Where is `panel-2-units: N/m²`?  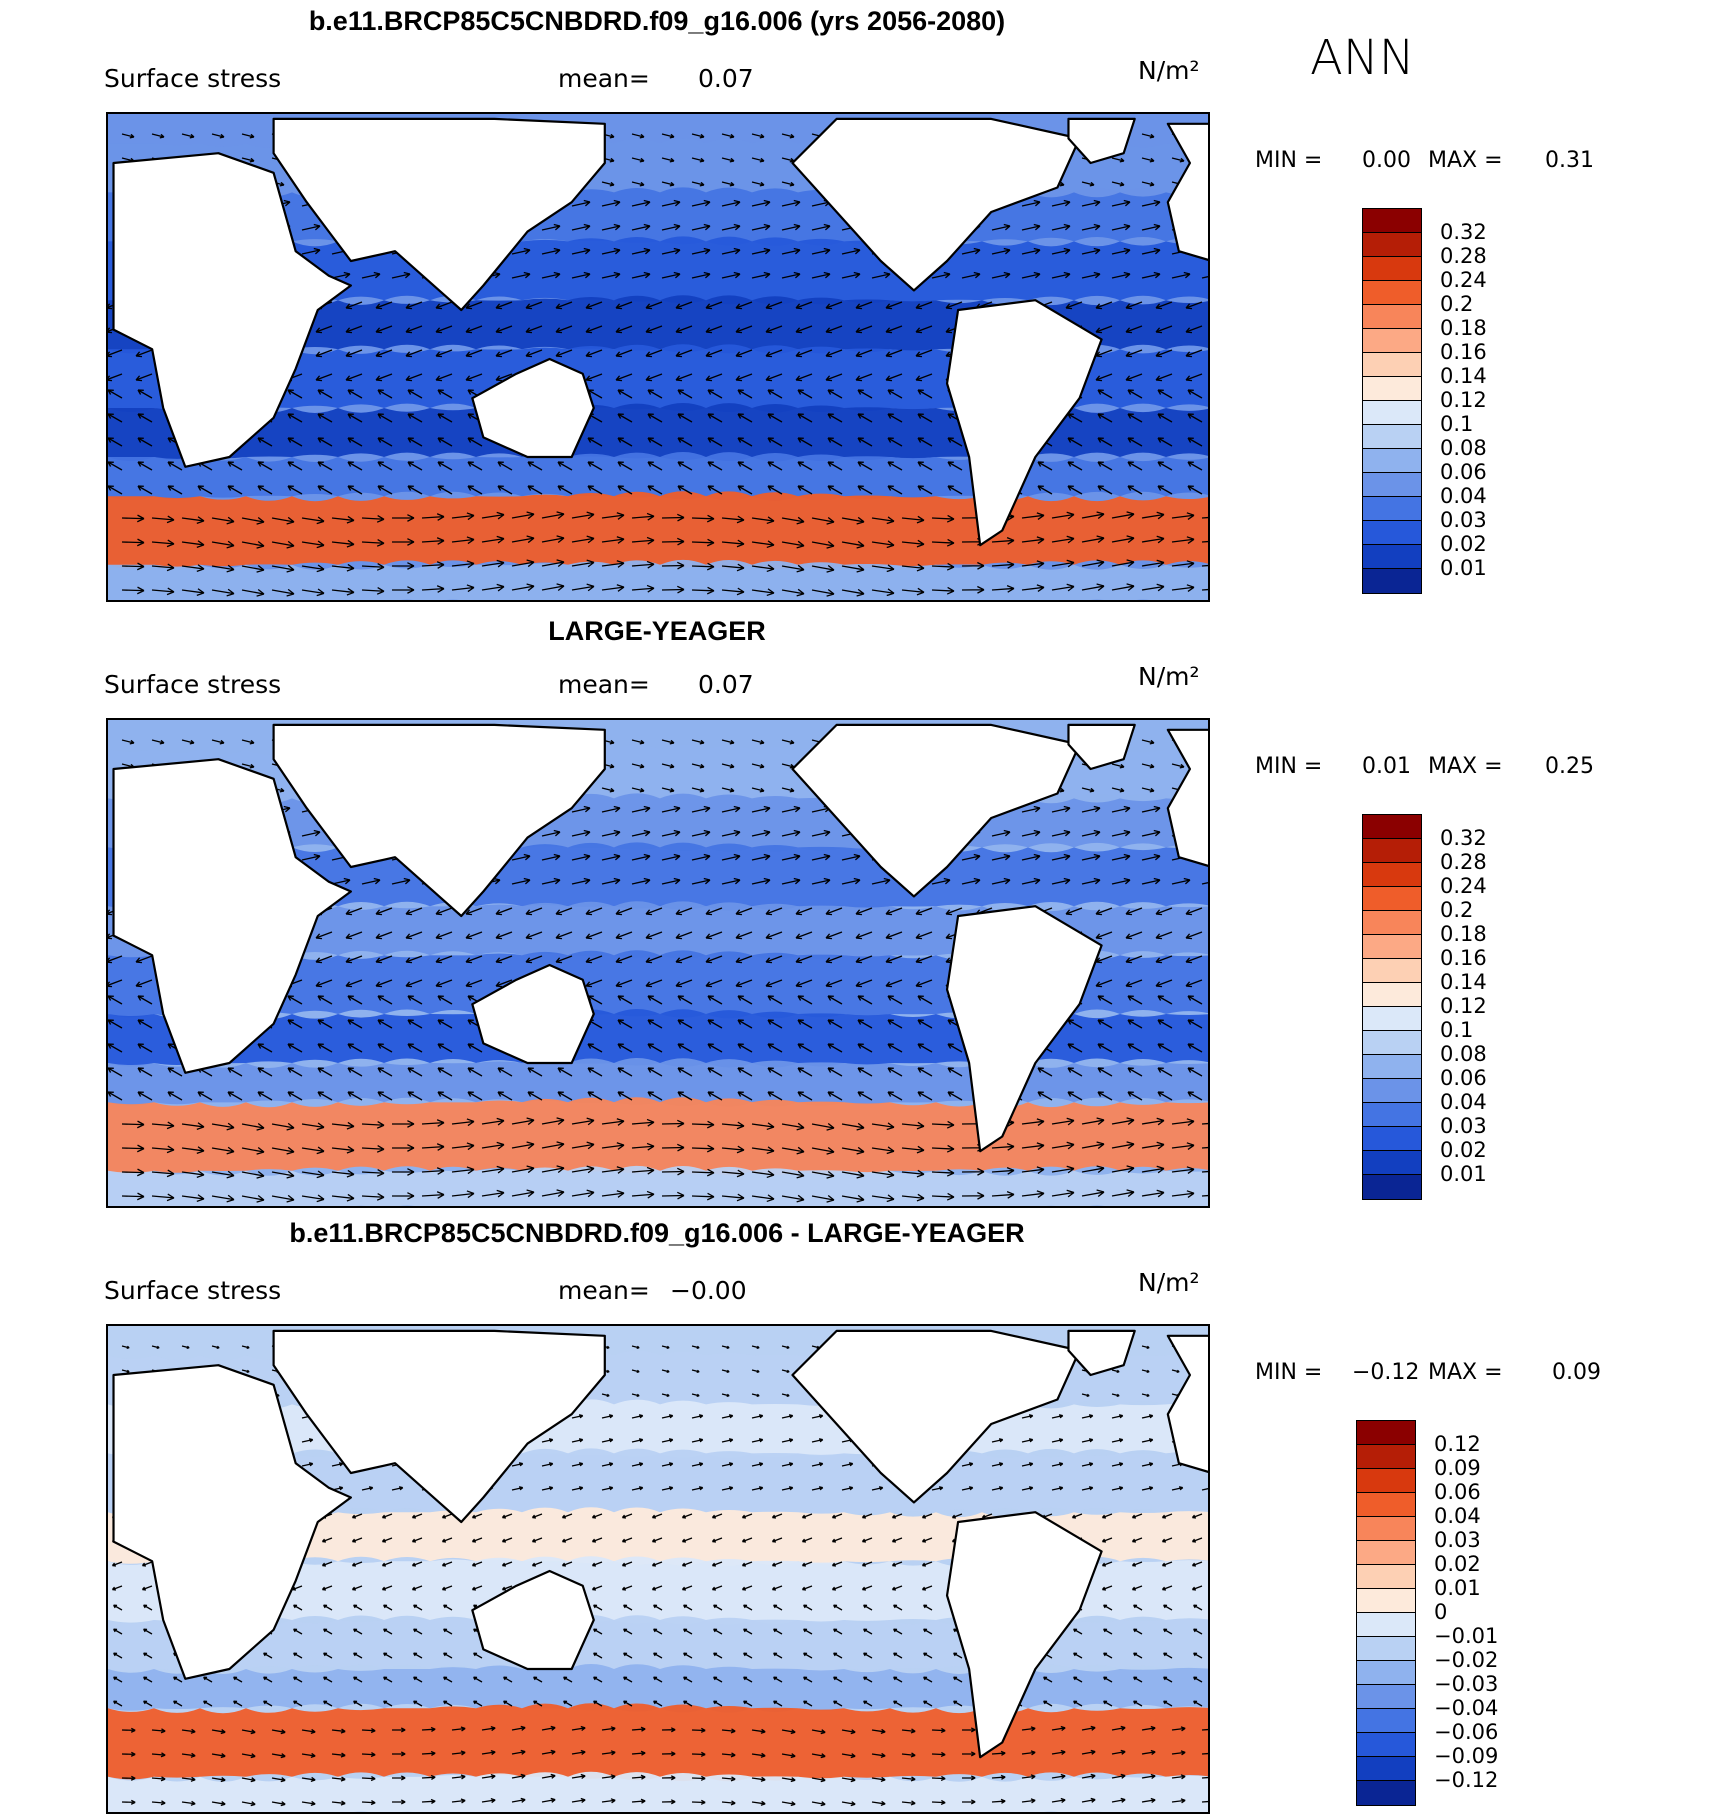 panel-2-units: N/m² is located at coordinates (1169, 676).